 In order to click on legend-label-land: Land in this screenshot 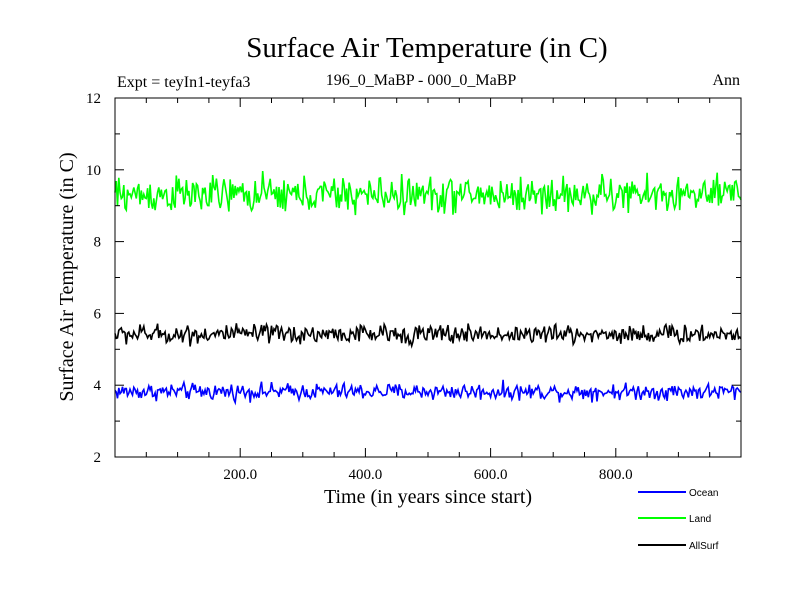, I will do `click(700, 519)`.